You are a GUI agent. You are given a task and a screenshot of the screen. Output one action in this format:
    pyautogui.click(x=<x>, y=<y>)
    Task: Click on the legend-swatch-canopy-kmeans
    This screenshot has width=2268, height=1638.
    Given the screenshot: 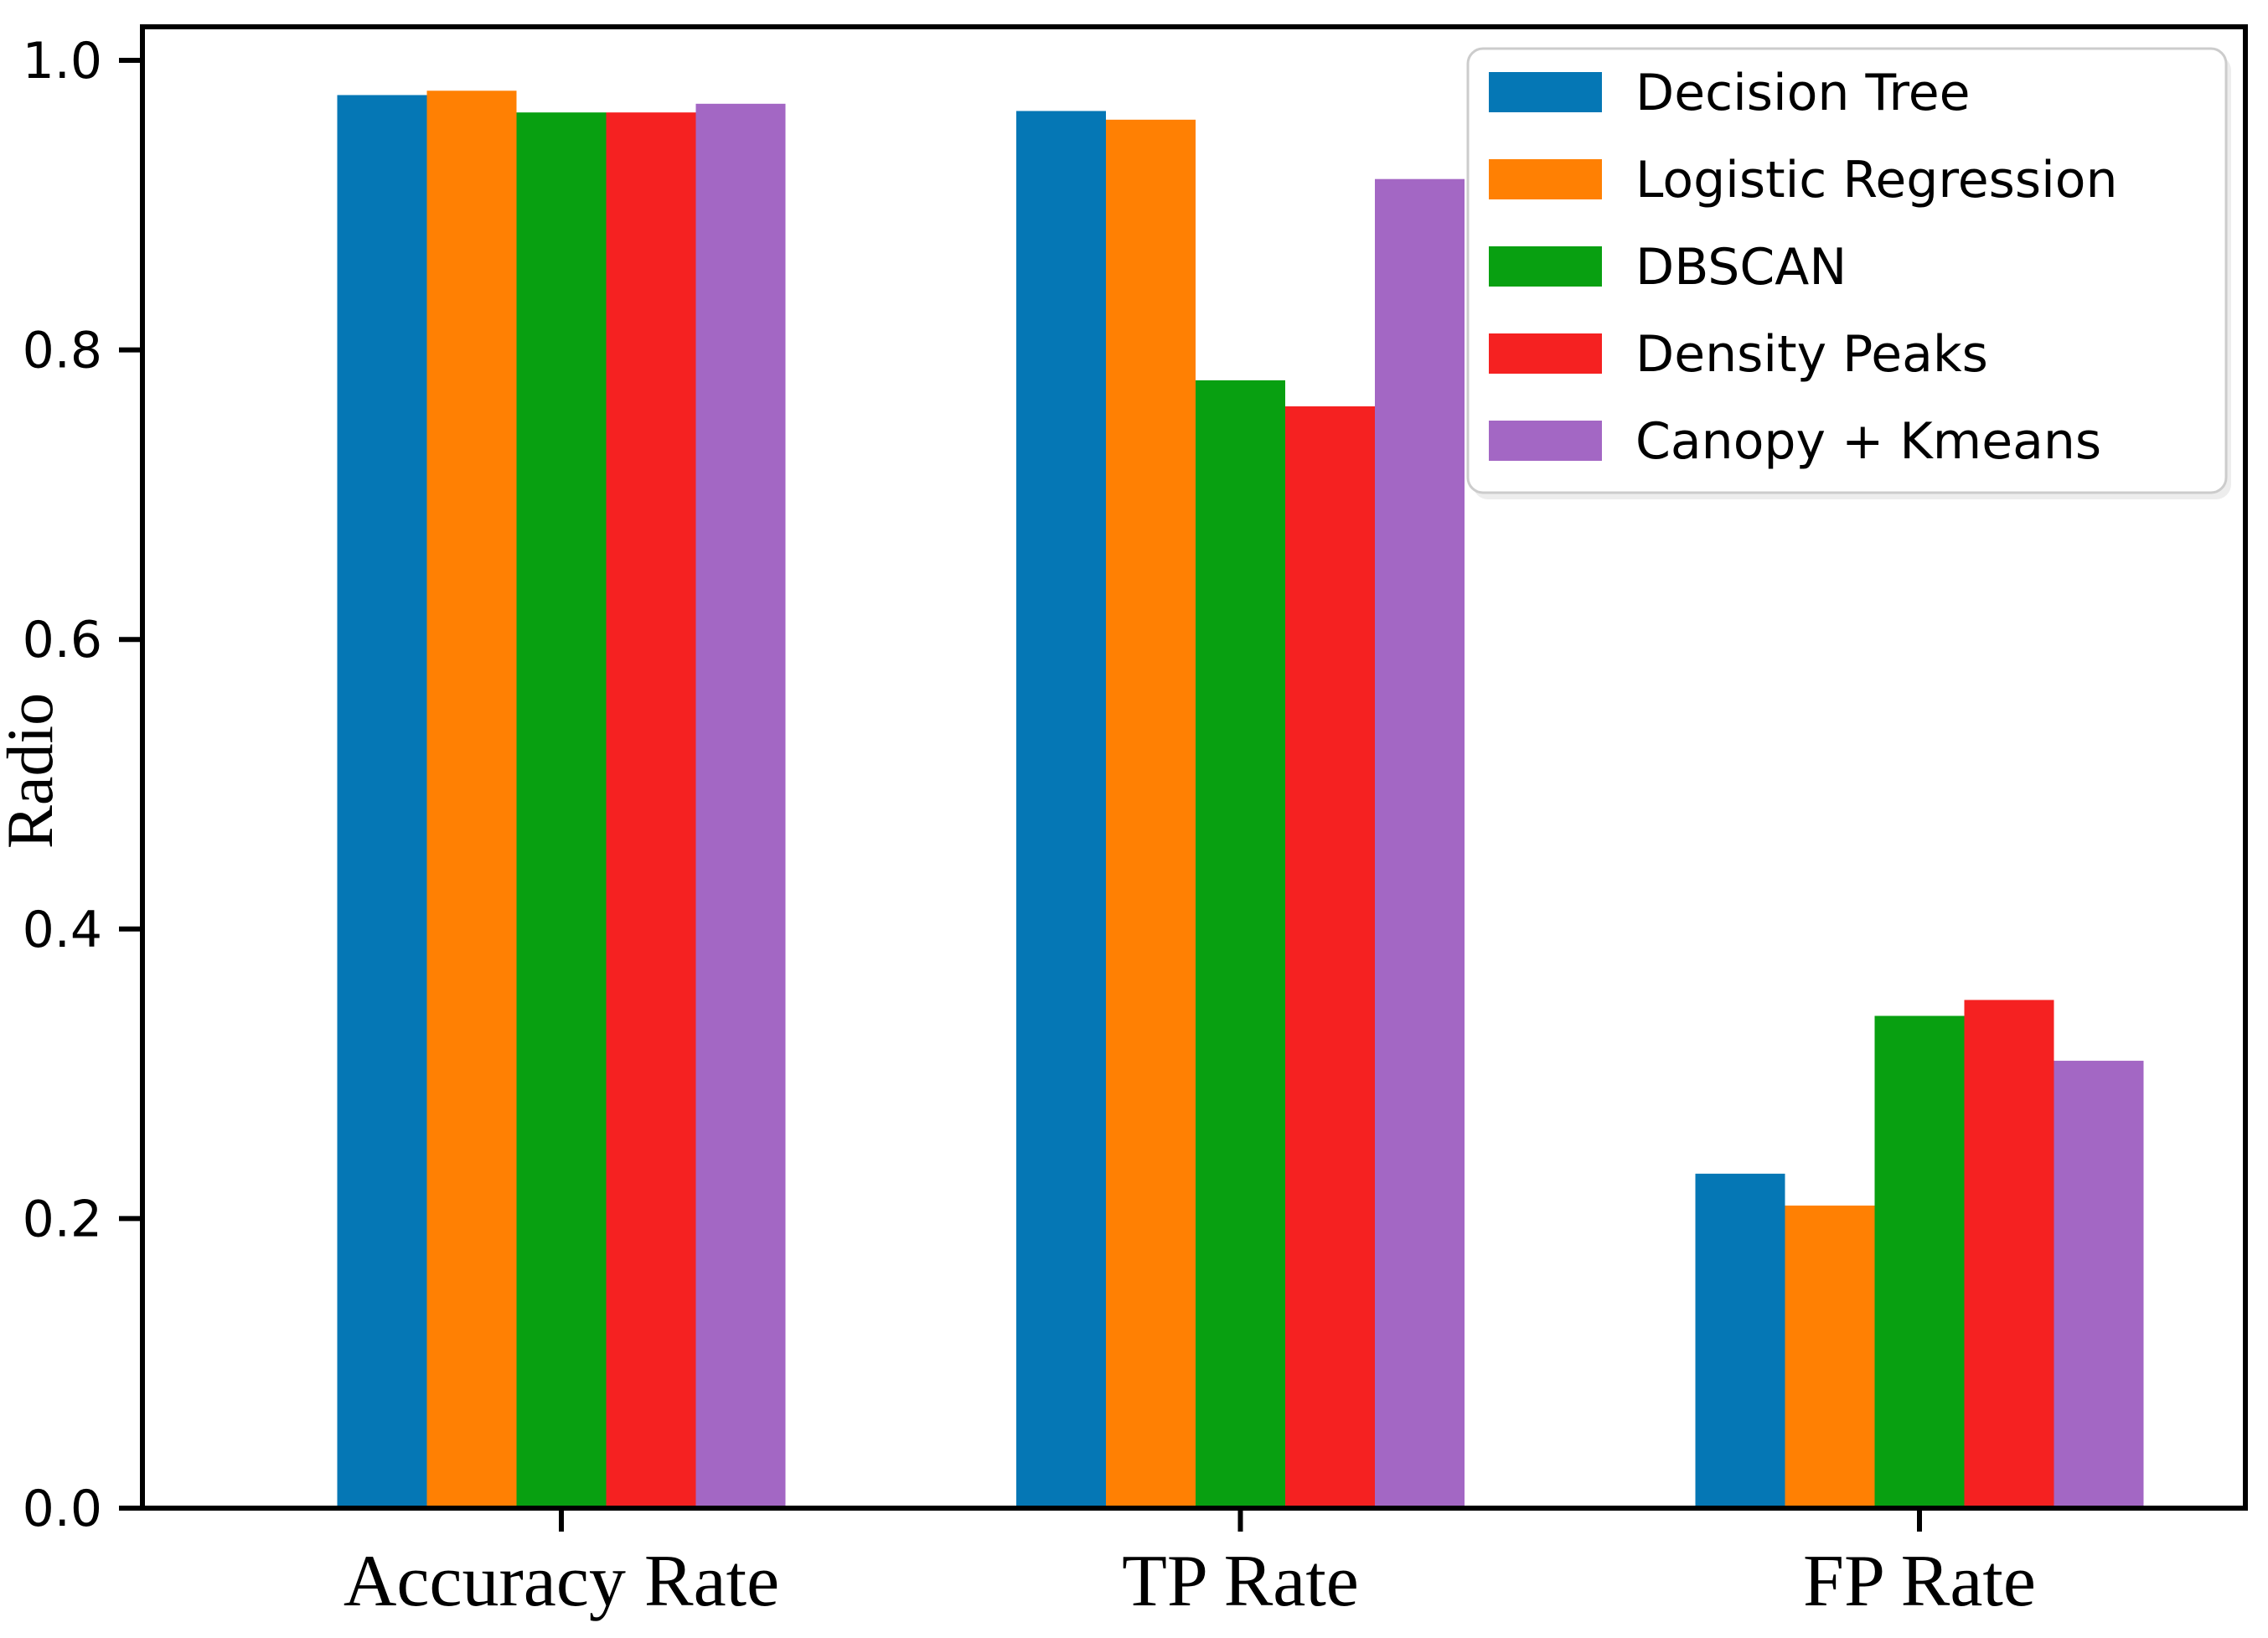 What is the action you would take?
    pyautogui.click(x=1545, y=441)
    